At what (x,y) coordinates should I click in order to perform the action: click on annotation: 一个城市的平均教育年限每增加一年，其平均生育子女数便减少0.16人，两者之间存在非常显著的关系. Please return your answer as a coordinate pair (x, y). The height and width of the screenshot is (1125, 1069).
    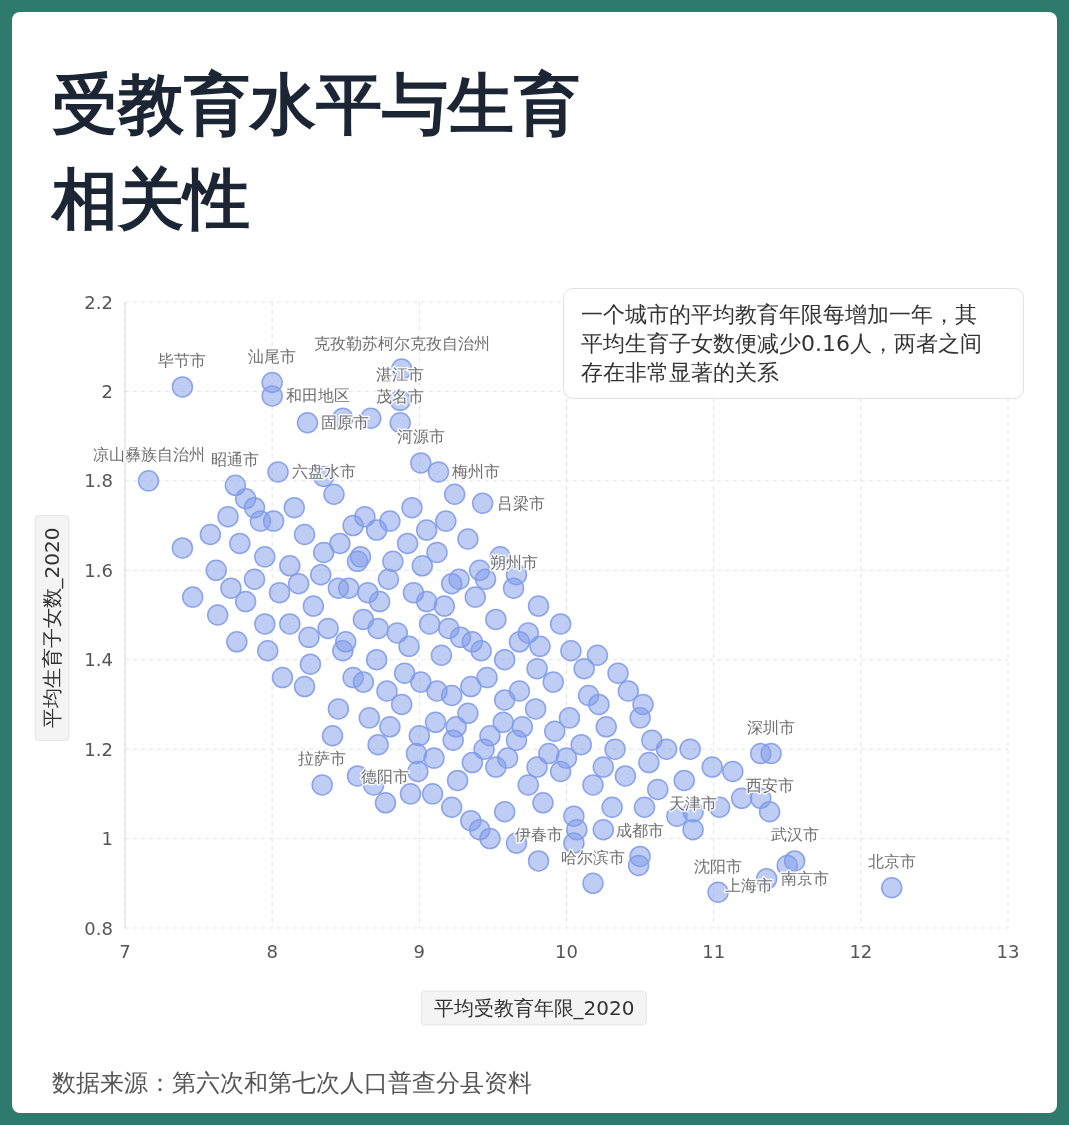
    Looking at the image, I should click on (793, 343).